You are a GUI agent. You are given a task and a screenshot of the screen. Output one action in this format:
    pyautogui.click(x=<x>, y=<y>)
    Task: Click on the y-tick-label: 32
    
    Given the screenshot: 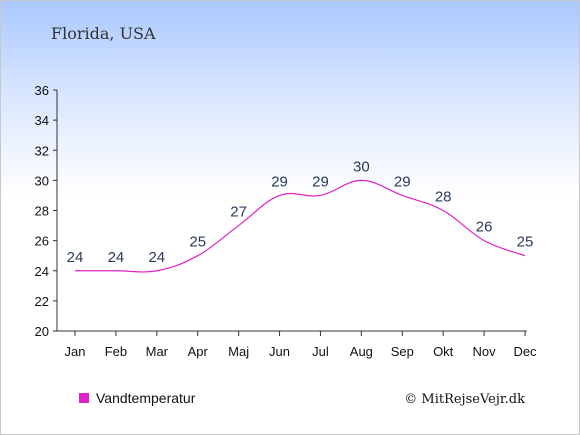 What is the action you would take?
    pyautogui.click(x=42, y=150)
    